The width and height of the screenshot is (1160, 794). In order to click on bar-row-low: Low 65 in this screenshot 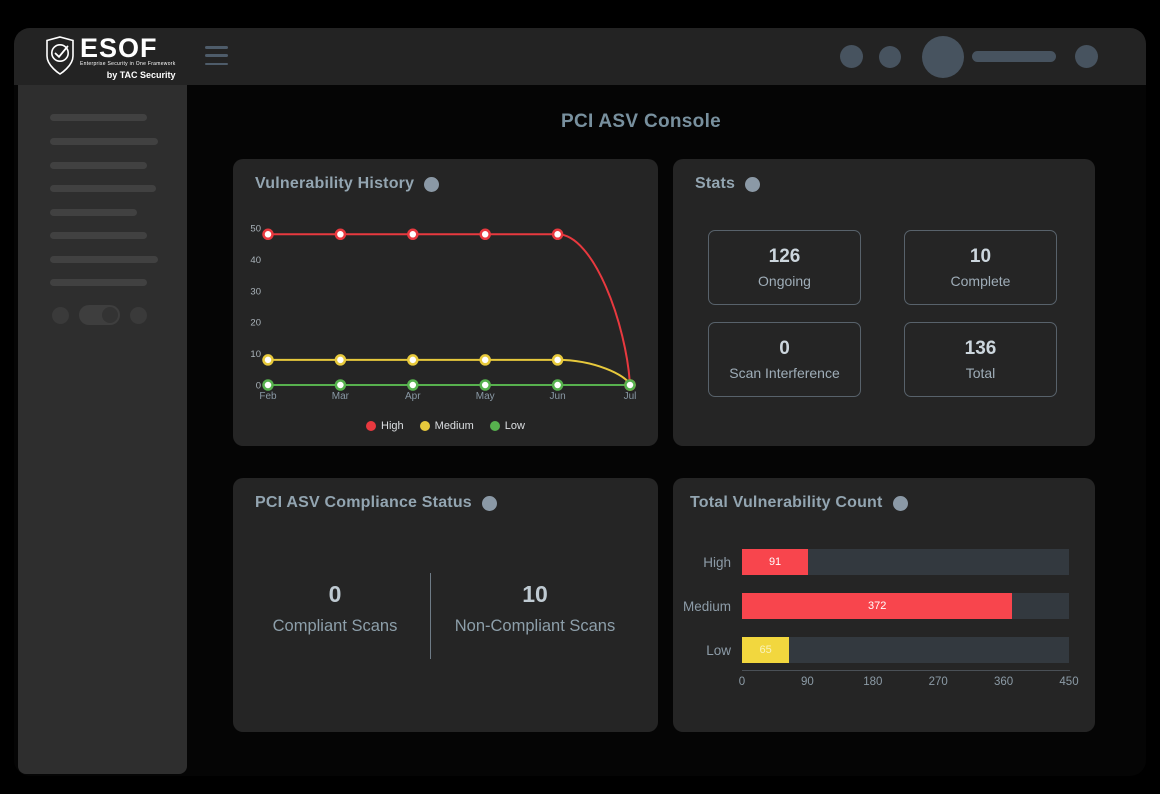, I will do `click(884, 650)`.